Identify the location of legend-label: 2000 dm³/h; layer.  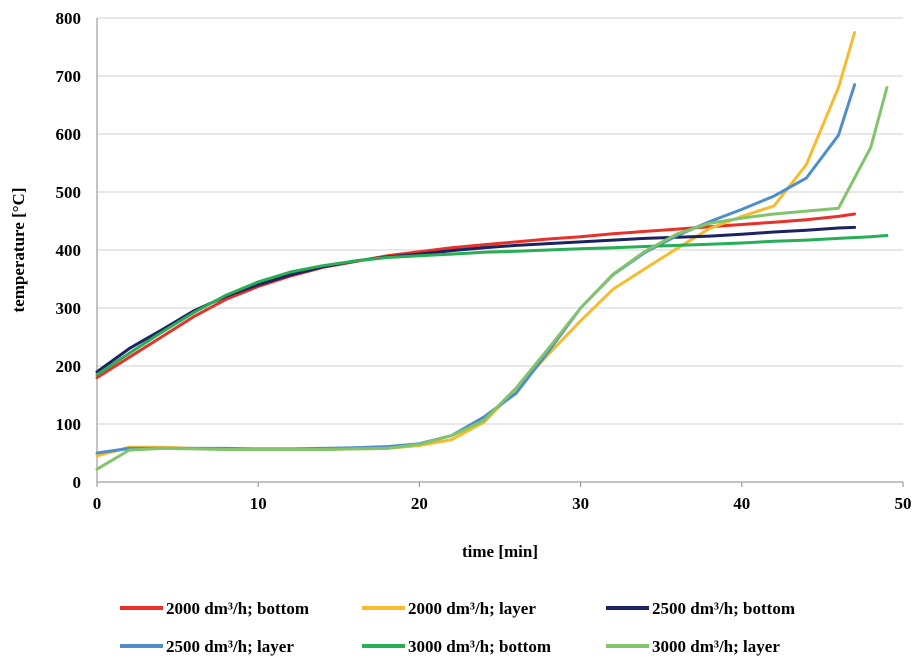
(472, 608).